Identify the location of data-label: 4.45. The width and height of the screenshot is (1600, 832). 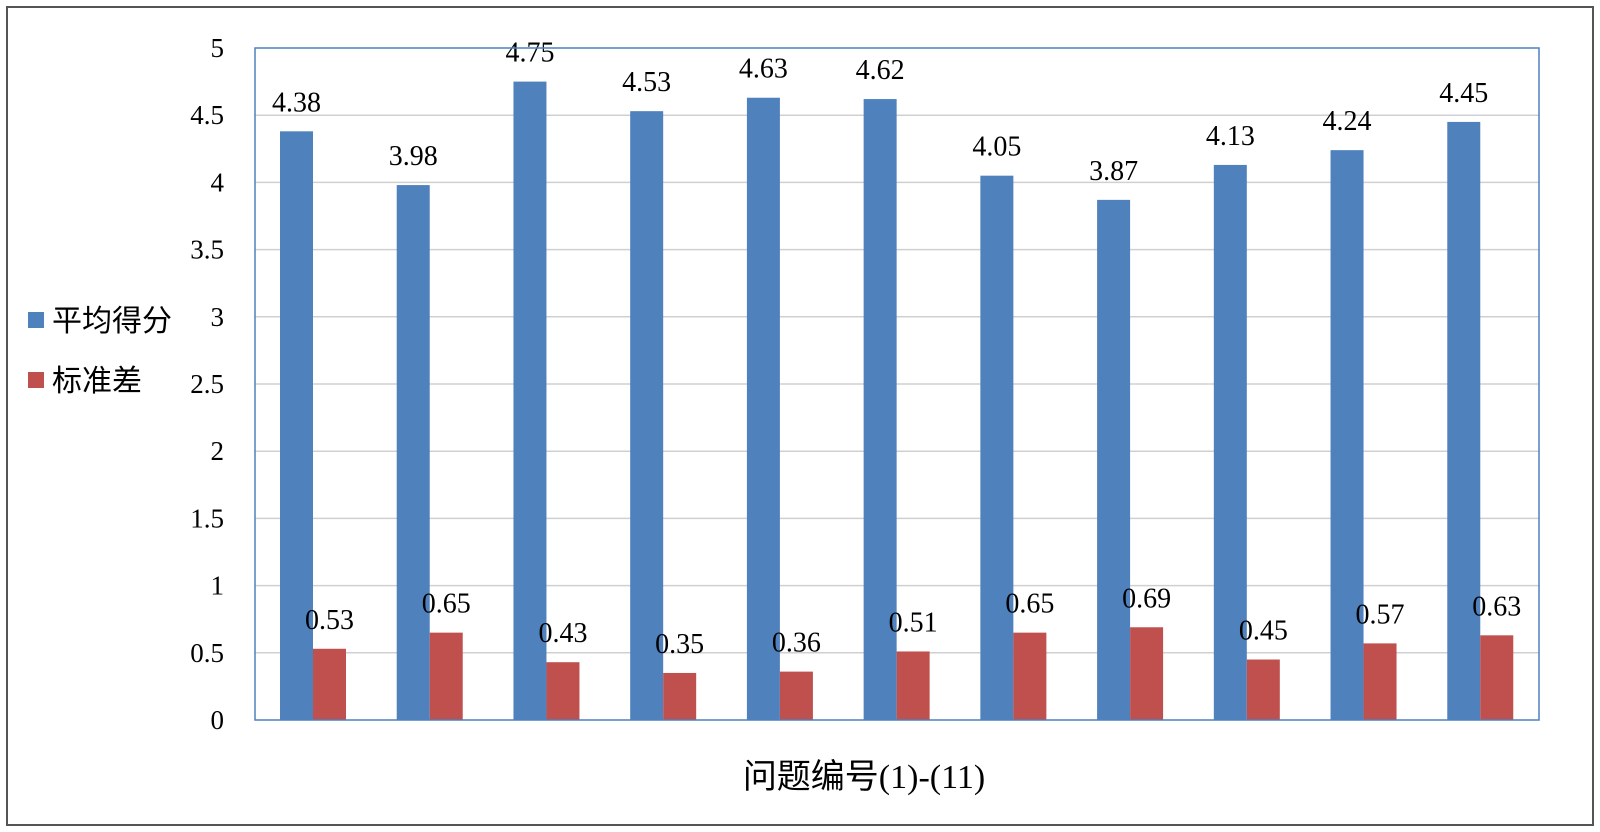
(1463, 93).